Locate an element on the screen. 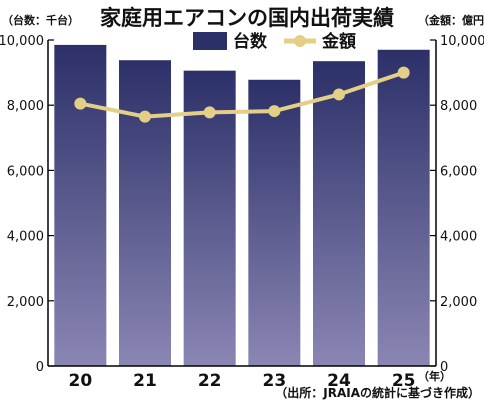 This screenshot has height=406, width=484. left-tick-label: 4,000 is located at coordinates (25, 237).